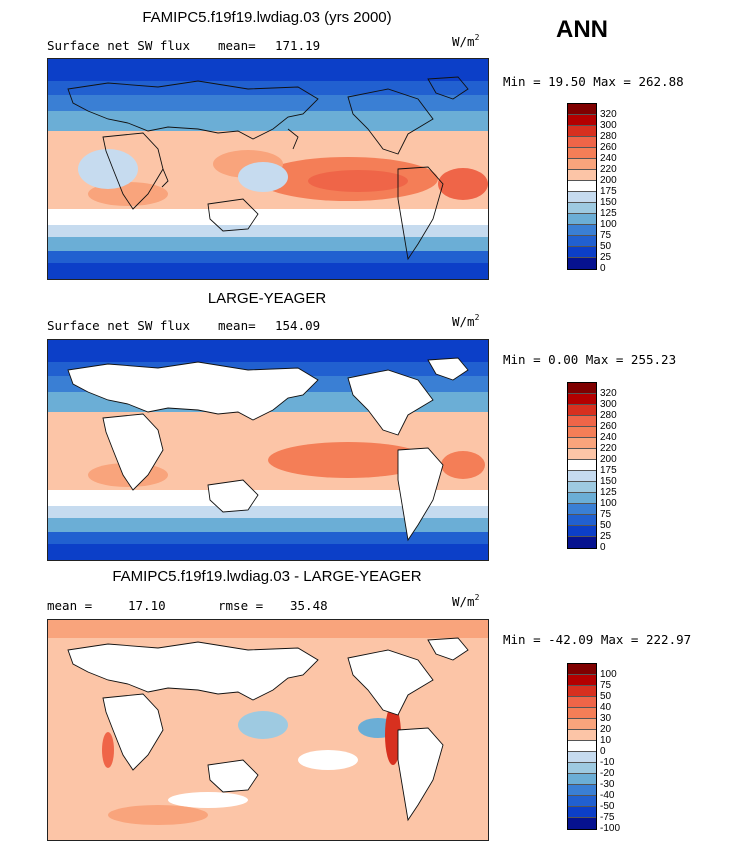  Describe the element at coordinates (597, 639) in the screenshot. I see `panel-3-minmax: Min = -42.09 Max = 222.97` at that location.